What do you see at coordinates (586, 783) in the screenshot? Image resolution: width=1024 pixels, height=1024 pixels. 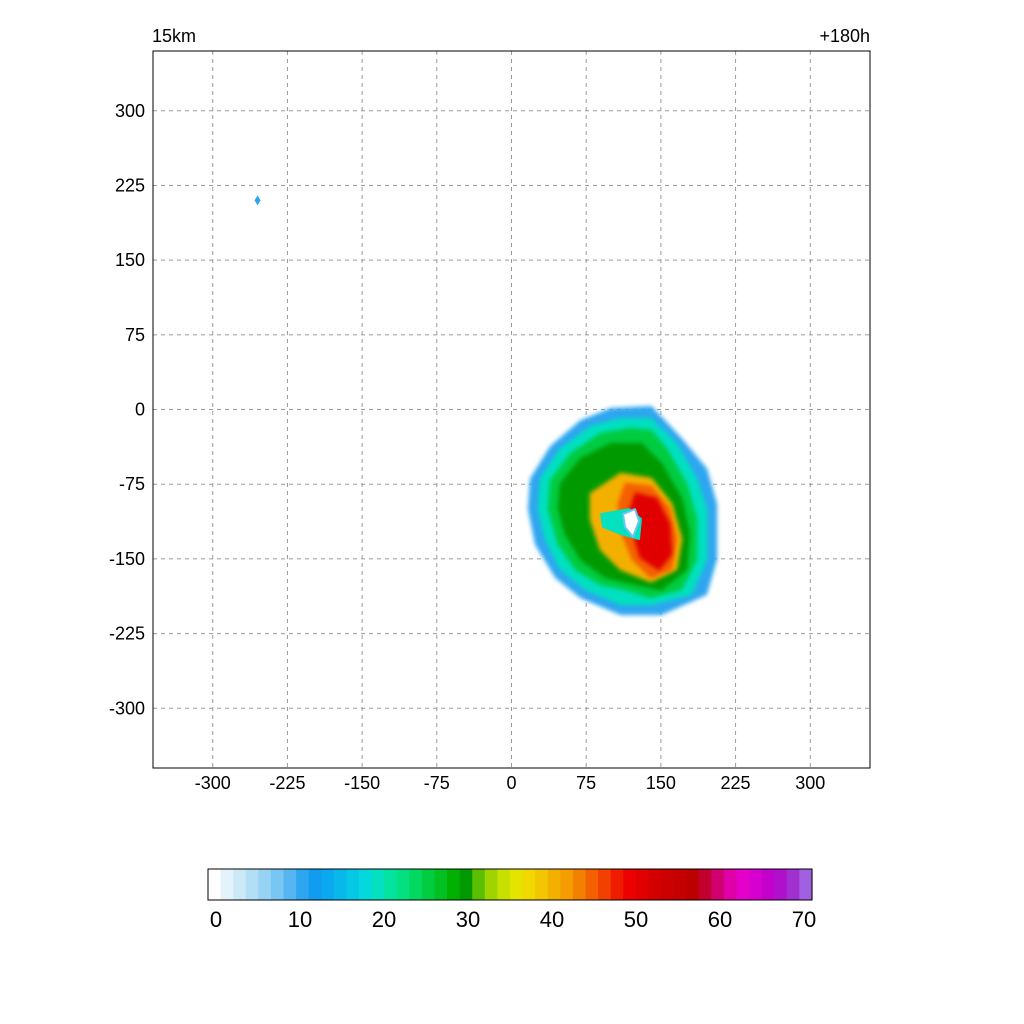 I see `x-tick-label: 75` at bounding box center [586, 783].